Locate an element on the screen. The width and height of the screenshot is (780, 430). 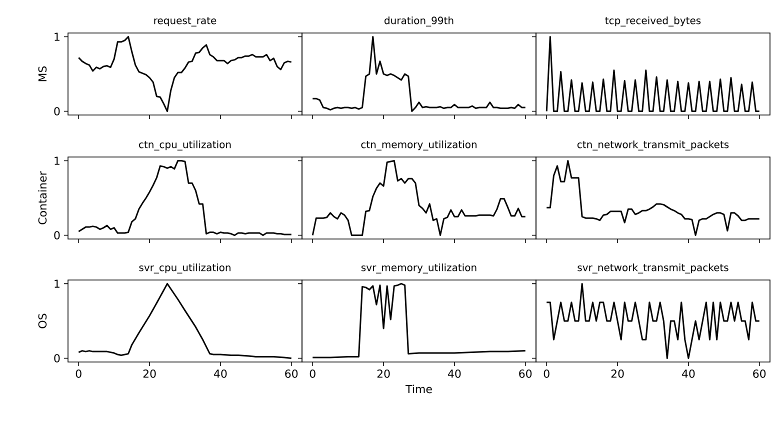
y-axis-title: Container is located at coordinates (42, 197).